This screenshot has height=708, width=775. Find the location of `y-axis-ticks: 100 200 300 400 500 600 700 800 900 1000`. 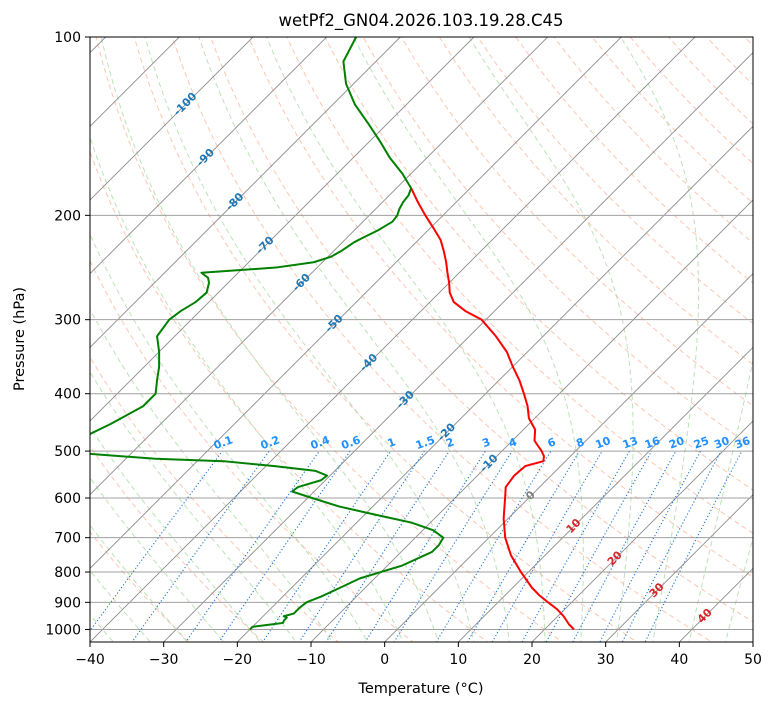

y-axis-ticks: 100 200 300 400 500 600 700 800 900 1000 is located at coordinates (67, 334).